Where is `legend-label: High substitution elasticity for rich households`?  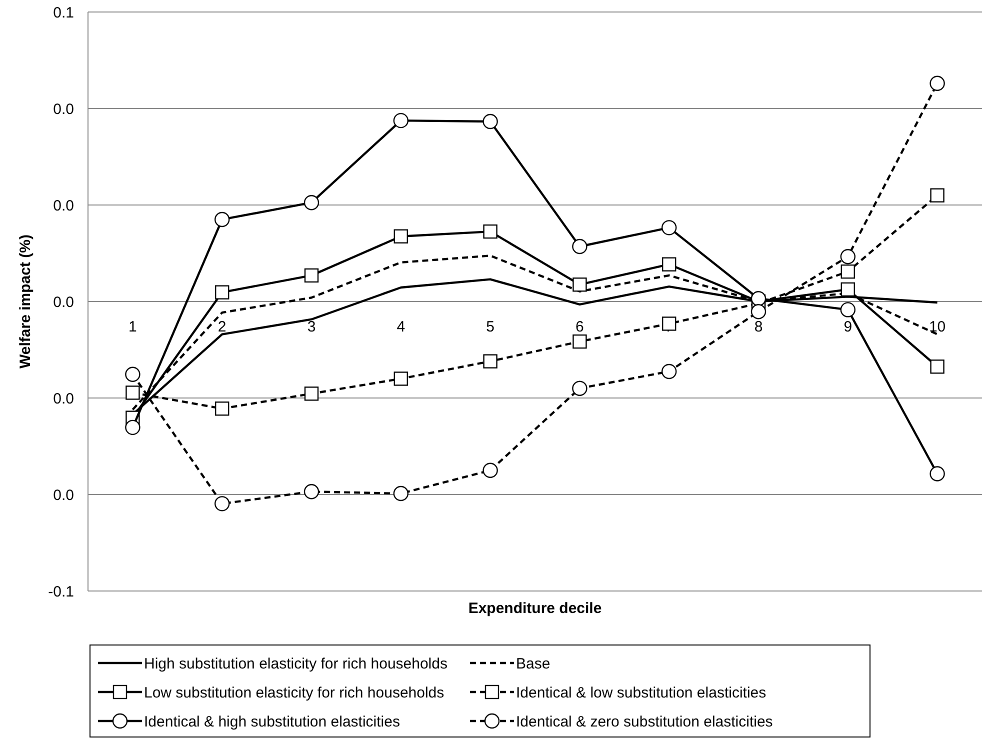
legend-label: High substitution elasticity for rich households is located at coordinates (296, 663).